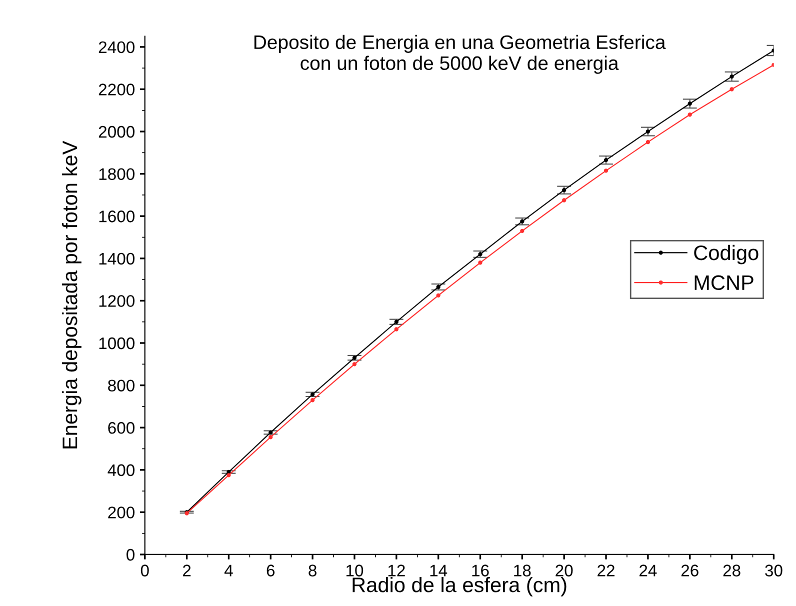  Describe the element at coordinates (773, 570) in the screenshot. I see `x-tick-label: 30` at that location.